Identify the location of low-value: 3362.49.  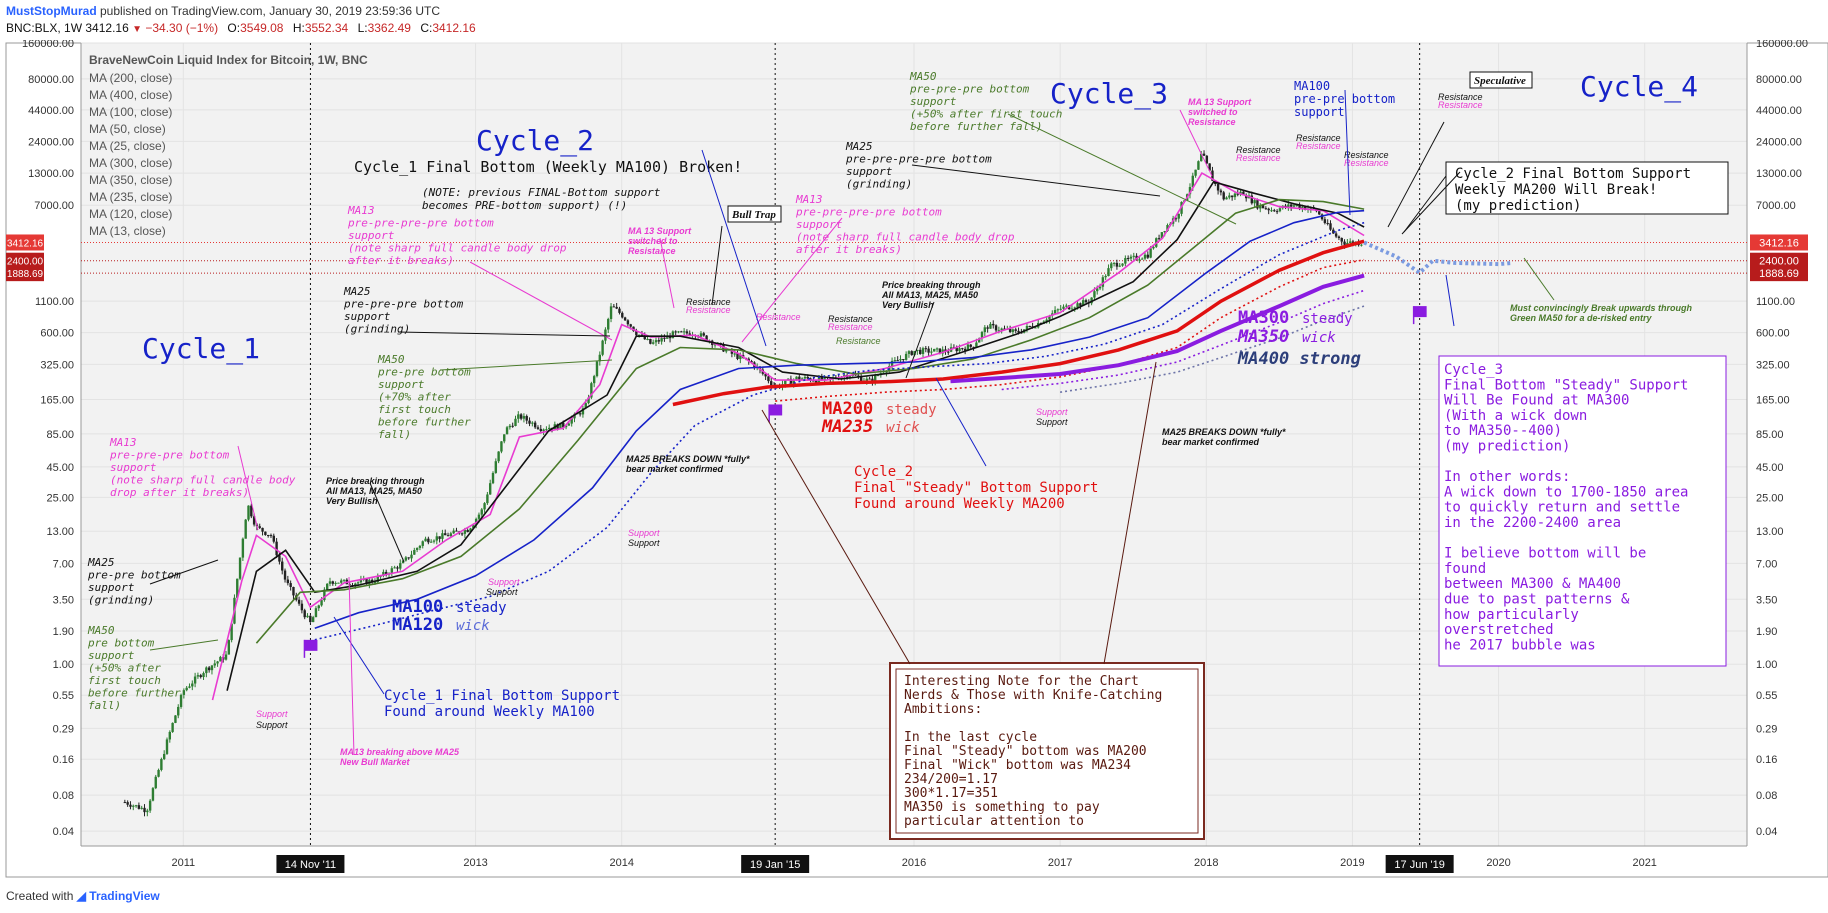
(389, 28).